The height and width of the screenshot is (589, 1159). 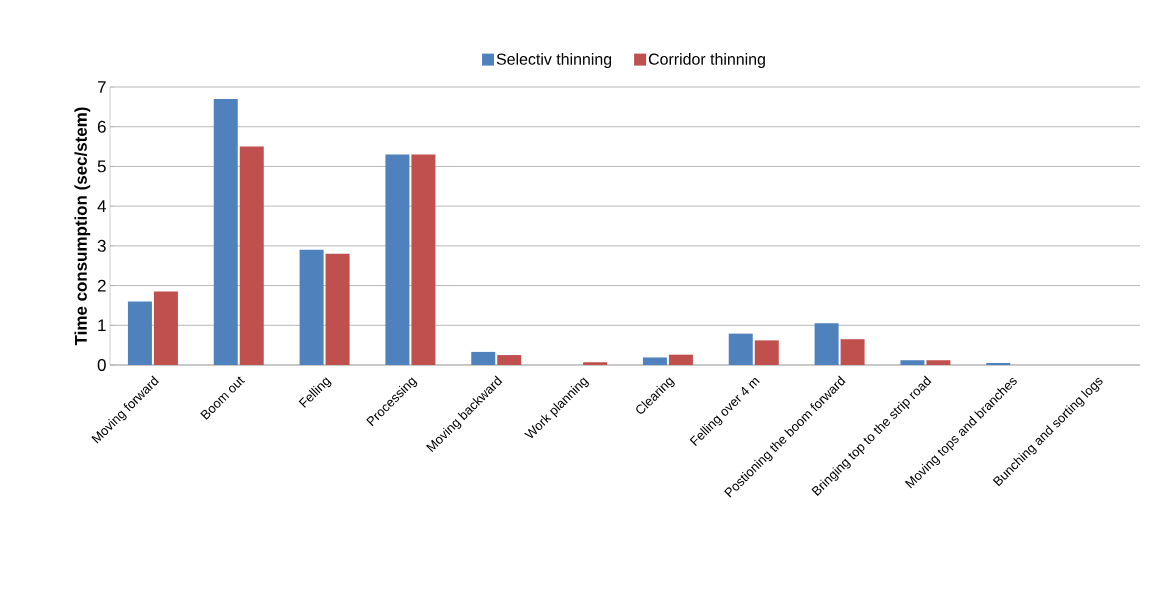 I want to click on y-tick-label: 7, so click(x=101, y=87).